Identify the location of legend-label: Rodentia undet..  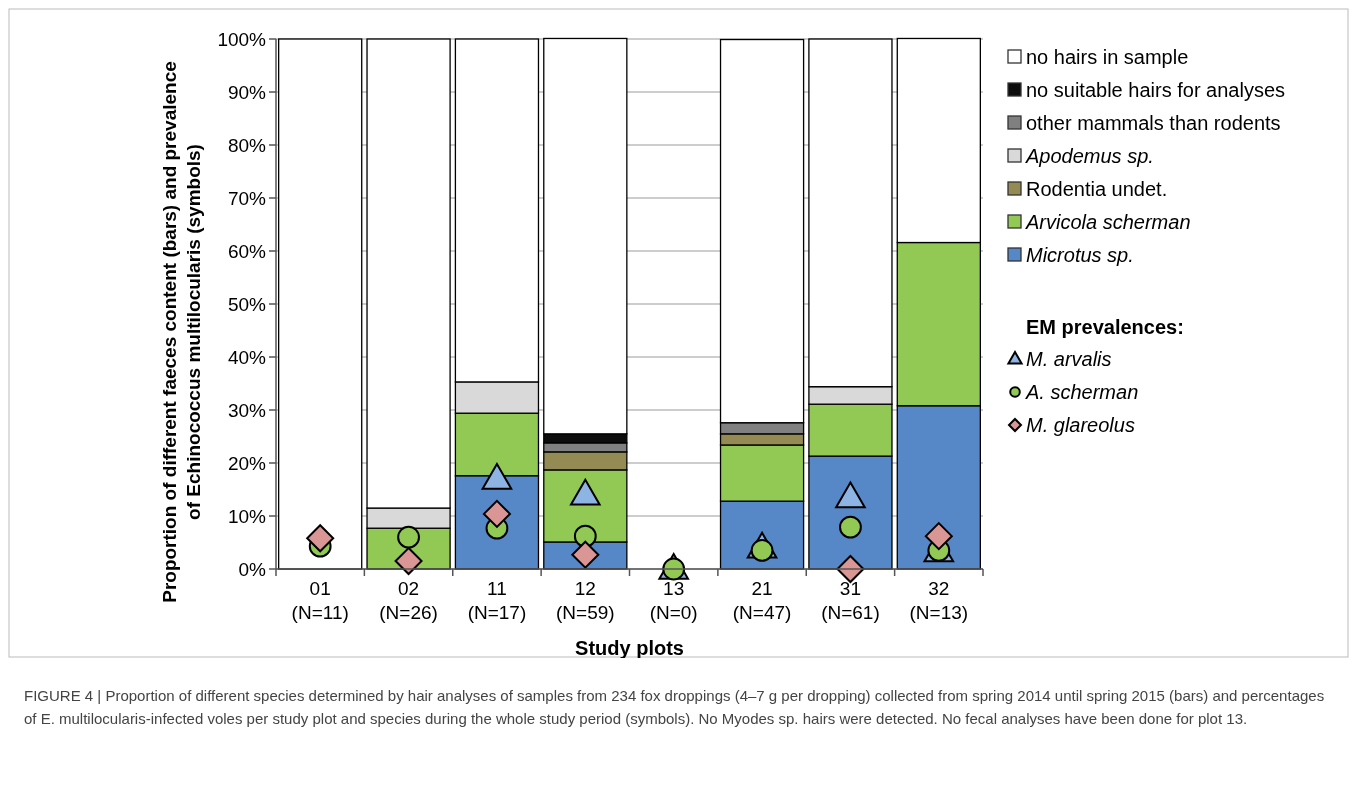
(1097, 189).